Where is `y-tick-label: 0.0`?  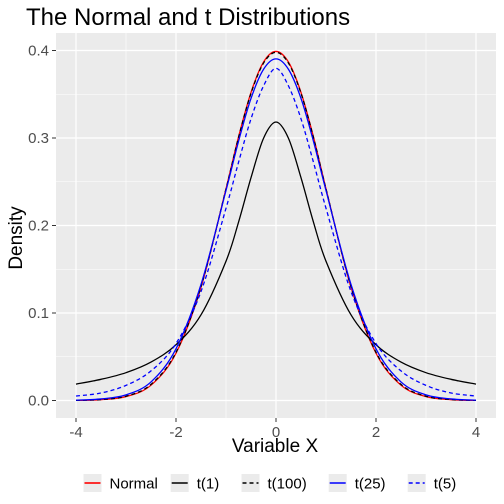 y-tick-label: 0.0 is located at coordinates (38, 401).